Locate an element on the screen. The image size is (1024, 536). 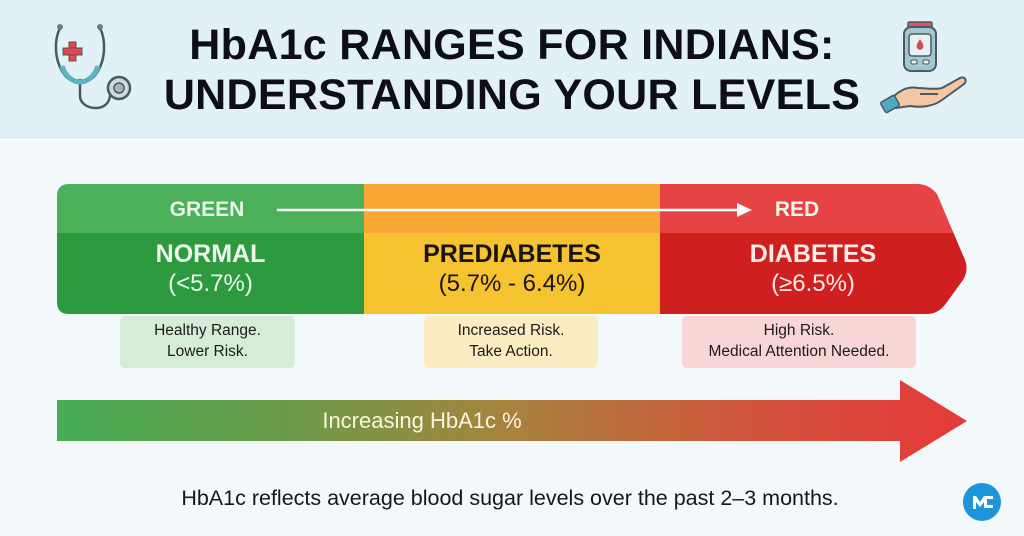
increasing-hba1c-arrow is located at coordinates (512, 421).